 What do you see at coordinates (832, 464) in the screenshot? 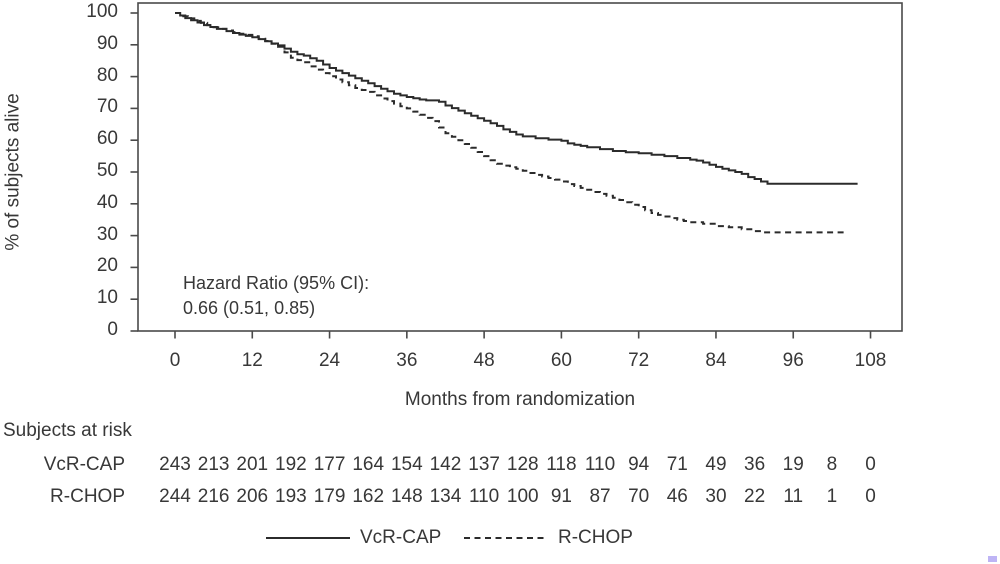
I see `risk-count-vcrcap-m102: 8` at bounding box center [832, 464].